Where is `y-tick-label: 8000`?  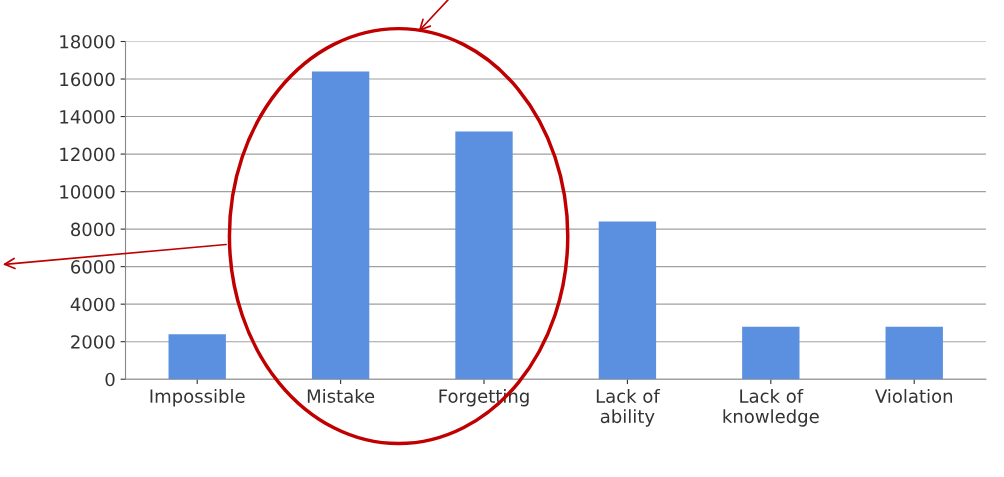 y-tick-label: 8000 is located at coordinates (93, 229).